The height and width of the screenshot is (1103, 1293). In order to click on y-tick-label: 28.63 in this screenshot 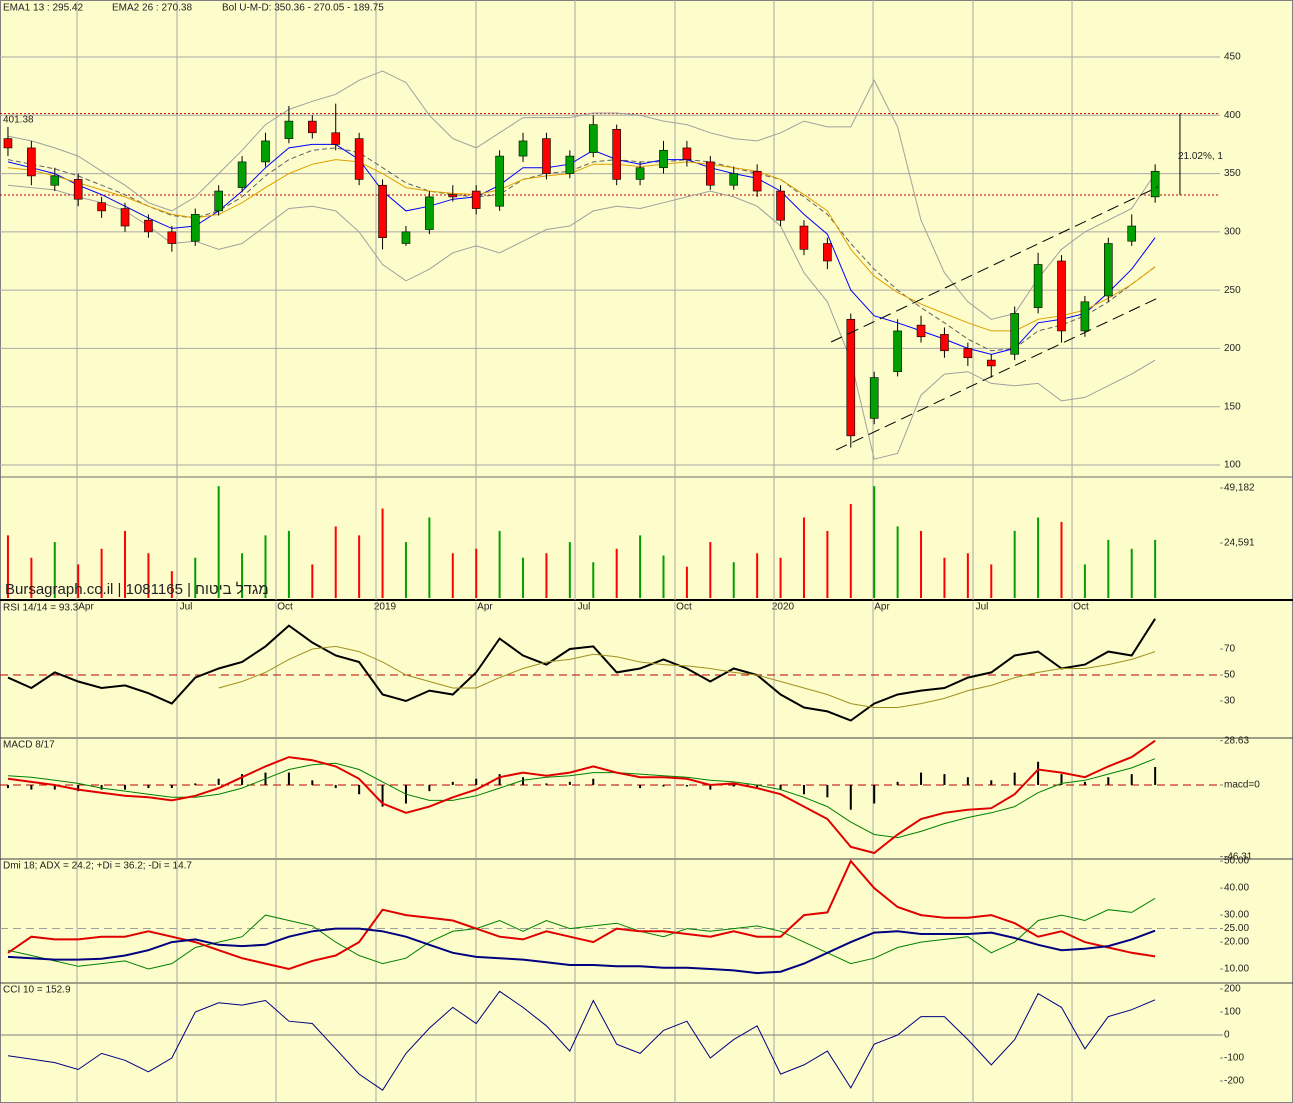, I will do `click(1236, 740)`.